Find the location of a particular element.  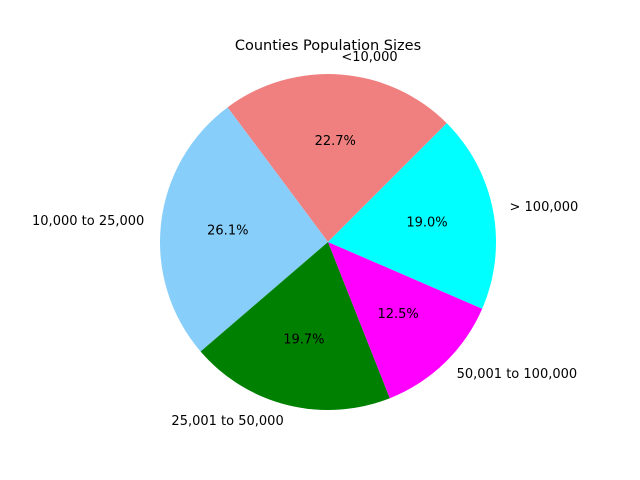

slice-percentage: 19.7% is located at coordinates (303, 339).